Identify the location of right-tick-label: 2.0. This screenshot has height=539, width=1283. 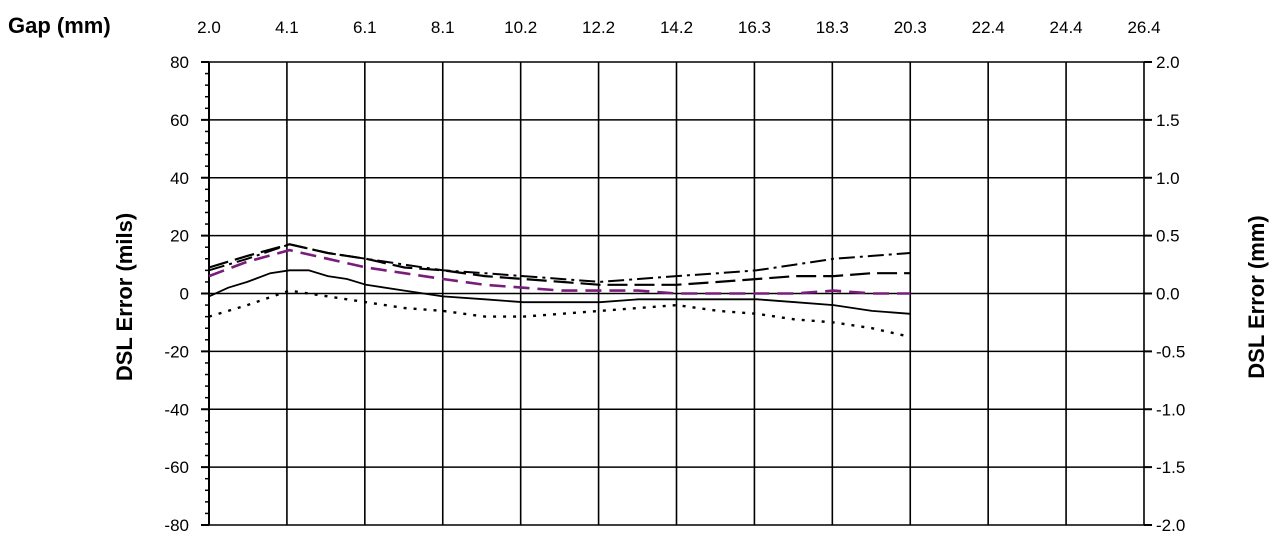
(1168, 62).